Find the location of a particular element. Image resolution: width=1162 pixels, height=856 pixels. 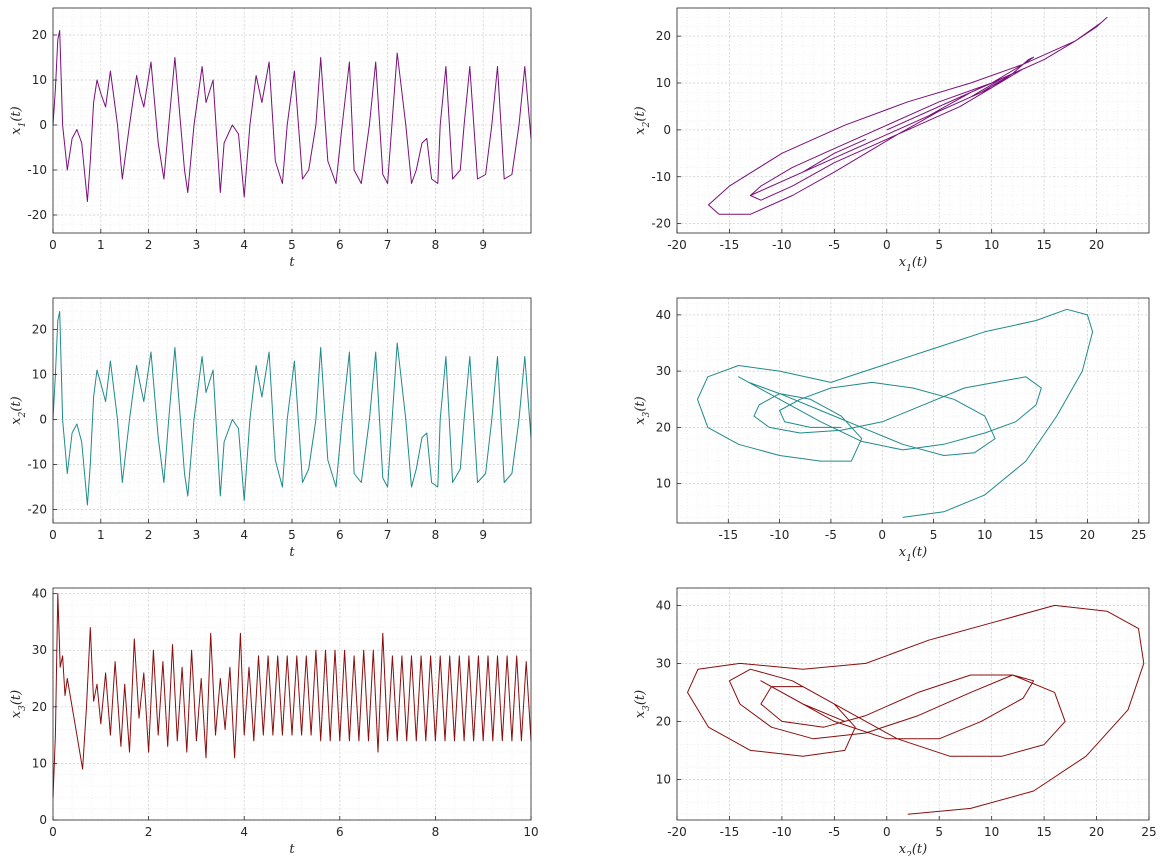

panel-x2-vs-x1: -20 -15 -10 -5 0 5 10 15 20 -20 -10 0 10 20 x1(t) x2(t) is located at coordinates (891, 140).